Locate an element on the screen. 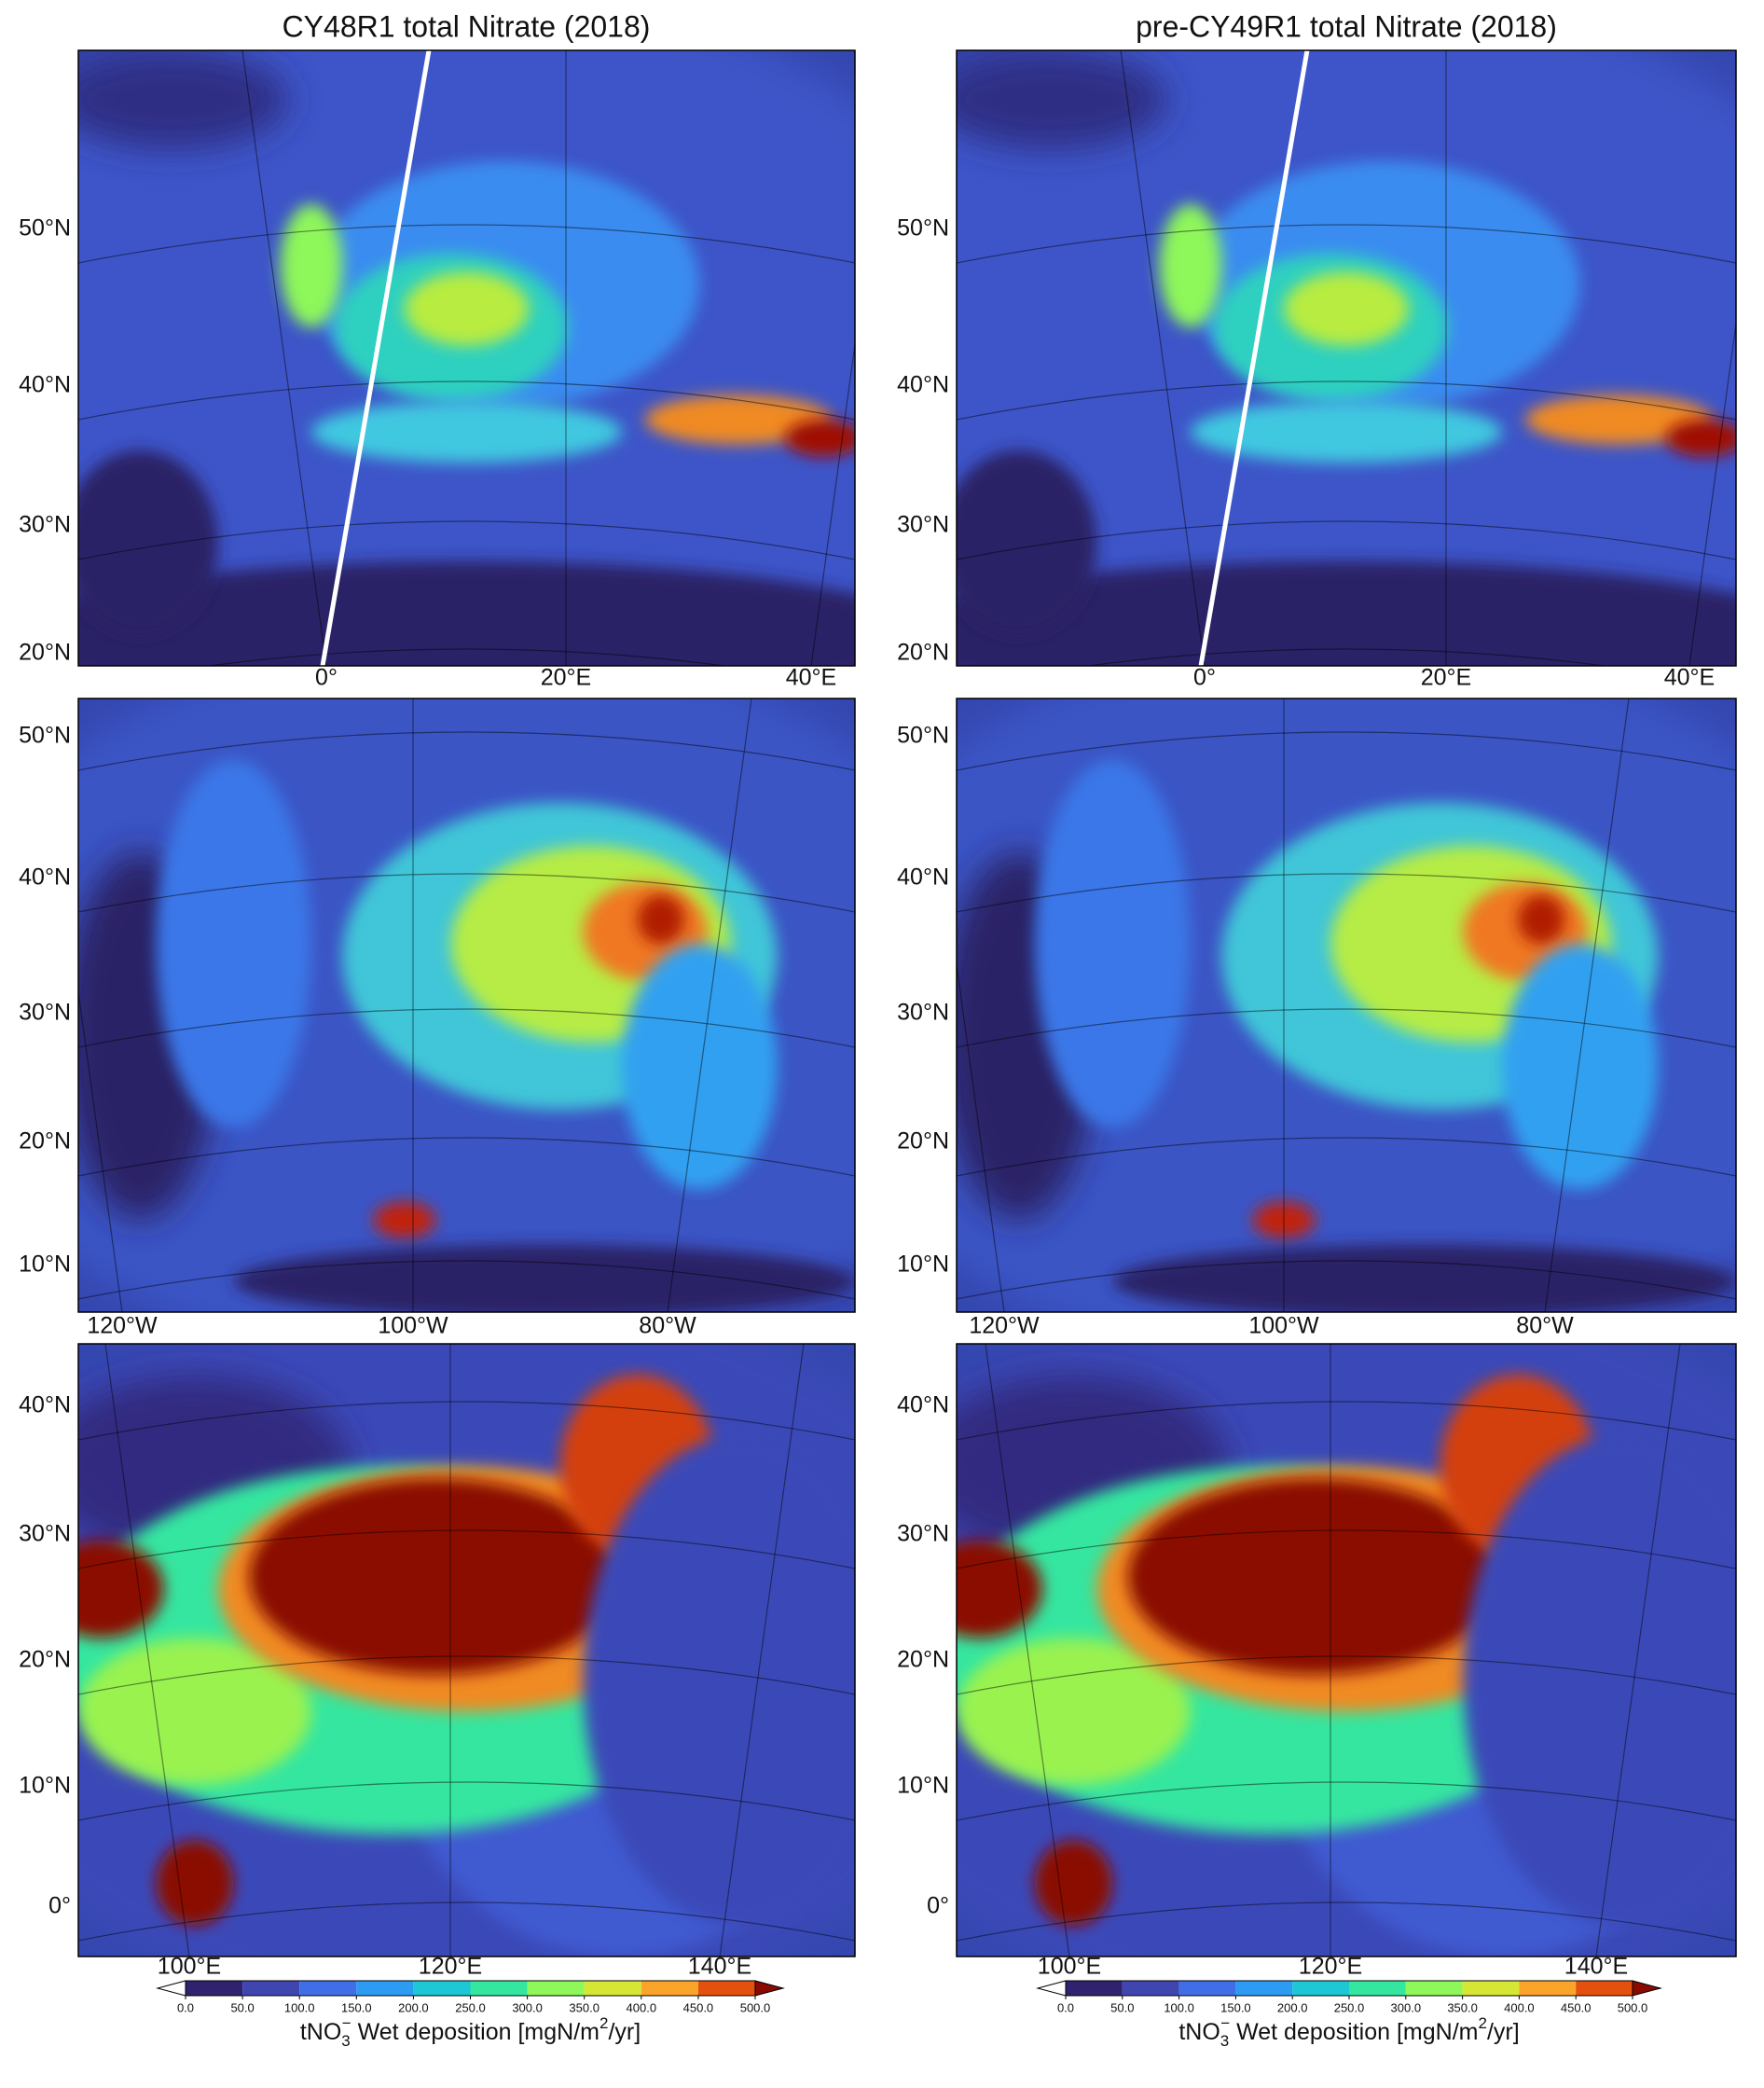  colorbar-label-part: − is located at coordinates (346, 2023).